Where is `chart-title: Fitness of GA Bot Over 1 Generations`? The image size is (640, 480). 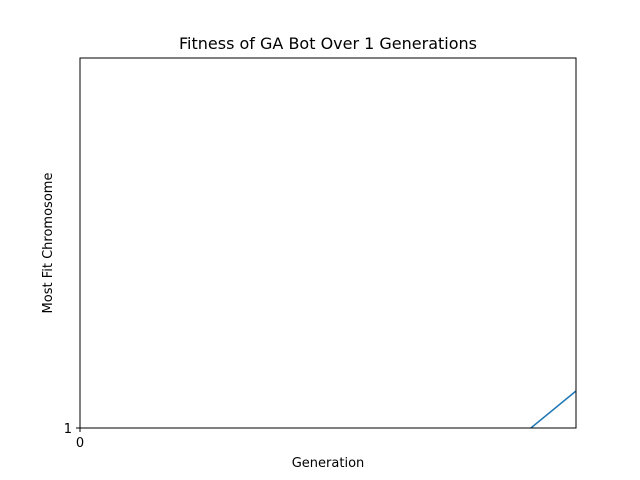
chart-title: Fitness of GA Bot Over 1 Generations is located at coordinates (328, 43).